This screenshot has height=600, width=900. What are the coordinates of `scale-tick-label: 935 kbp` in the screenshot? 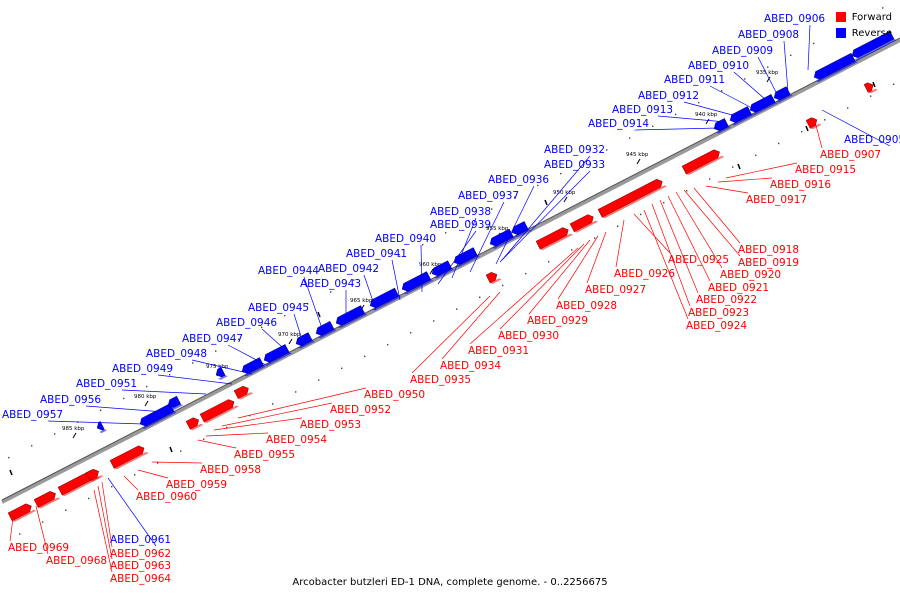 It's located at (767, 73).